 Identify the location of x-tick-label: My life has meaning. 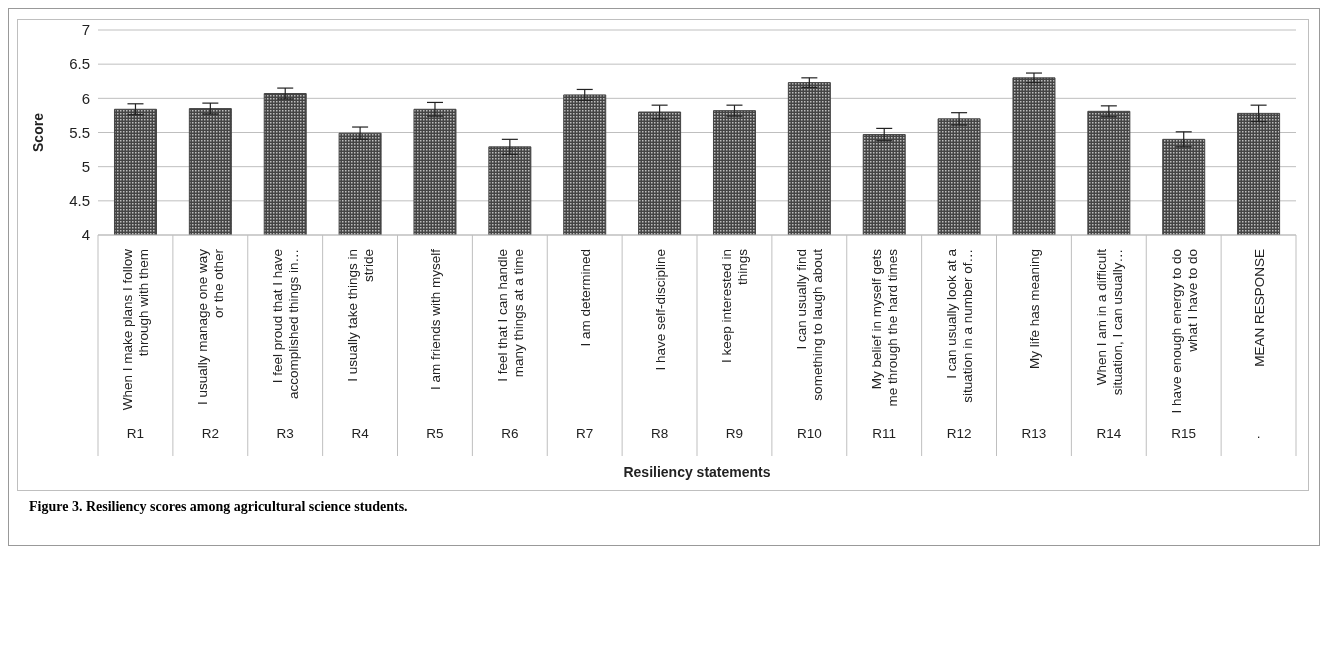
(1034, 309).